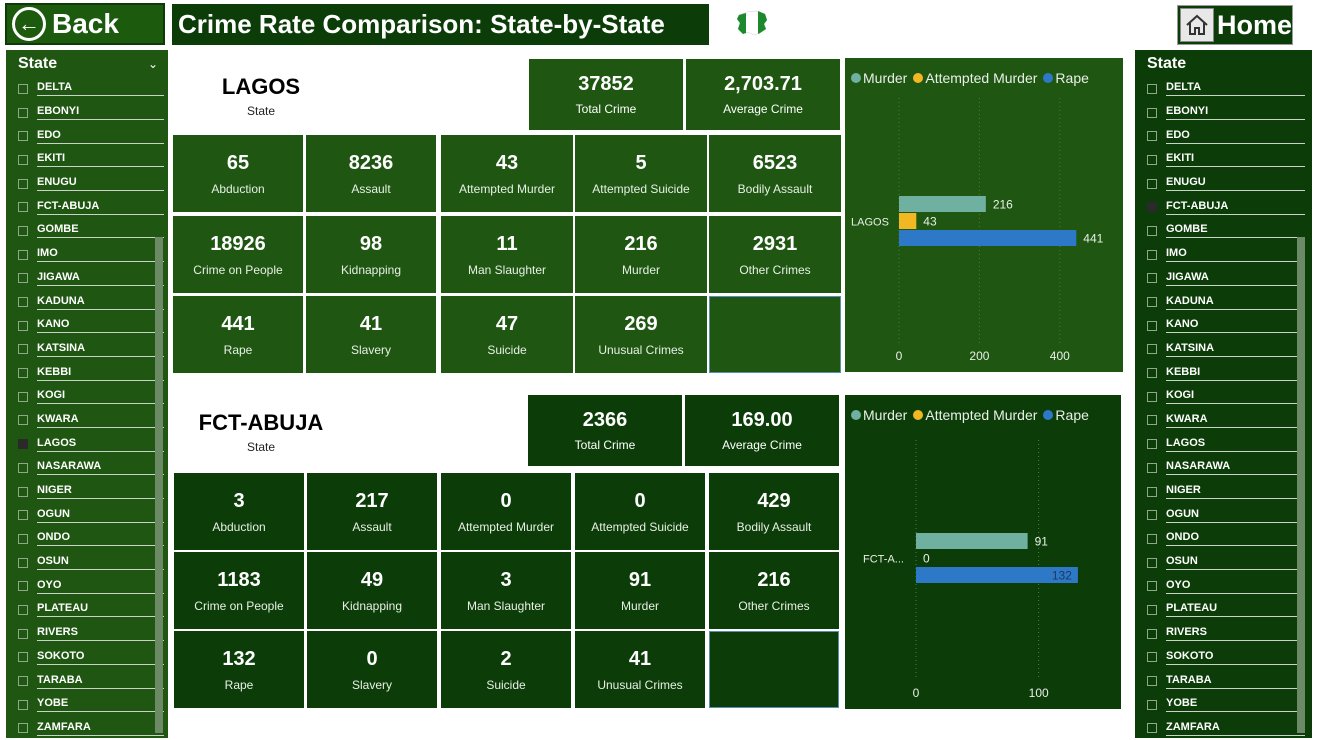  What do you see at coordinates (1223, 515) in the screenshot?
I see `slicer-item-ogun: OGUN` at bounding box center [1223, 515].